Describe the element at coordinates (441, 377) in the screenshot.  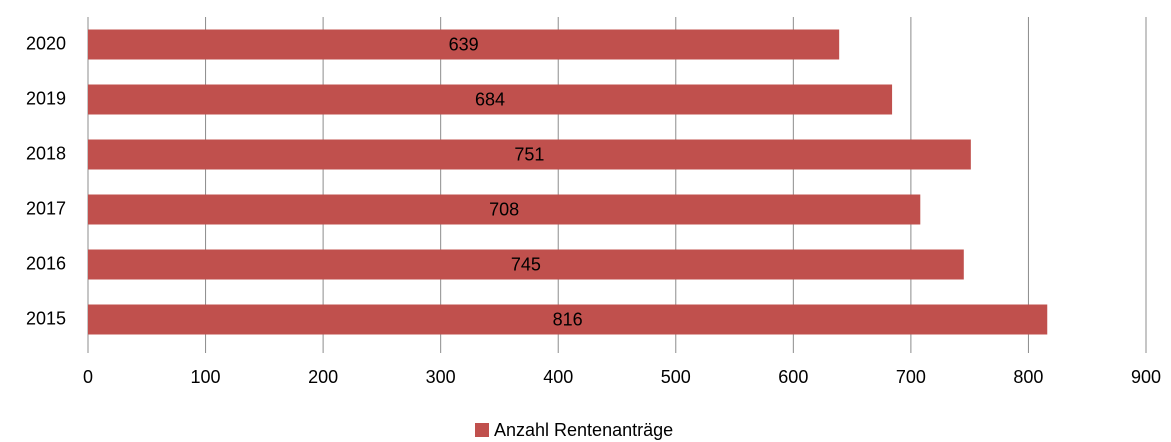
I see `x-tick-label: 300` at that location.